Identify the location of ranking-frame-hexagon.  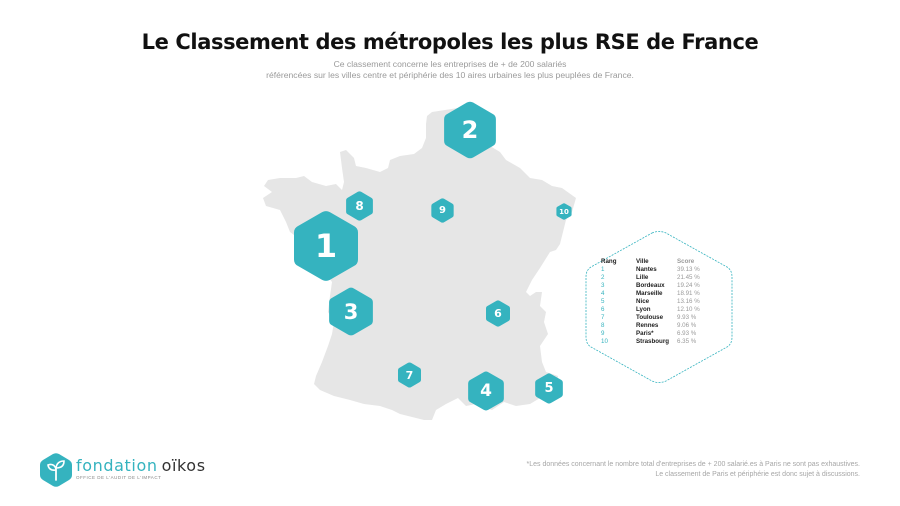
(659, 307).